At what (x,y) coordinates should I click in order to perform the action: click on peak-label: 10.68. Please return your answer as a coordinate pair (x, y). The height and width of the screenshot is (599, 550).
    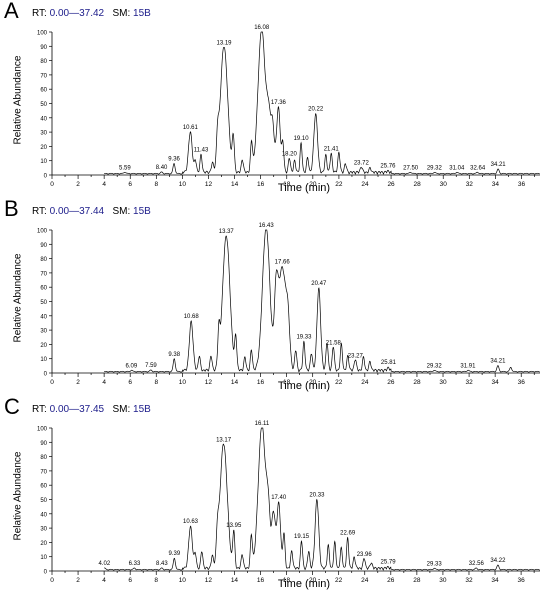
    Looking at the image, I should click on (192, 317).